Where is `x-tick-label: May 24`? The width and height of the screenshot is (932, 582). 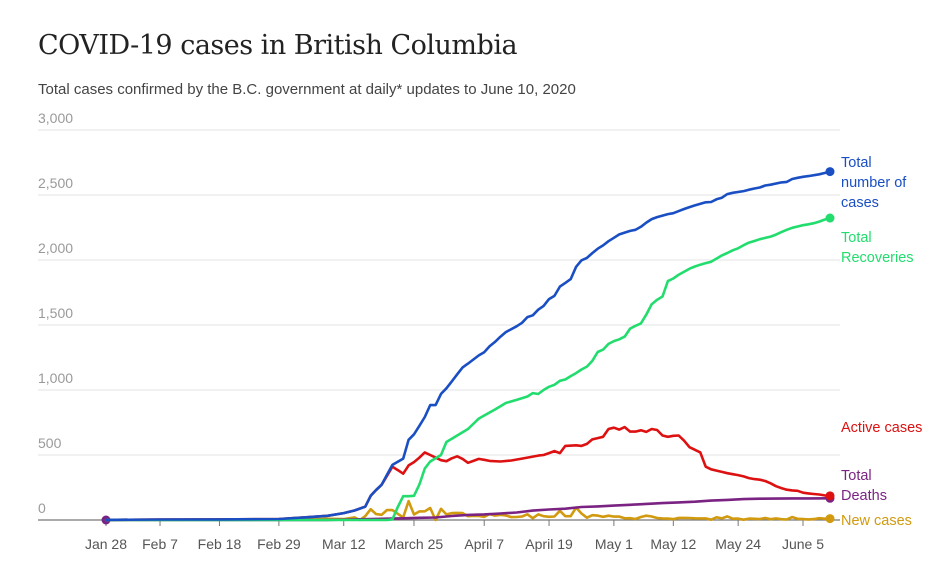 x-tick-label: May 24 is located at coordinates (738, 544).